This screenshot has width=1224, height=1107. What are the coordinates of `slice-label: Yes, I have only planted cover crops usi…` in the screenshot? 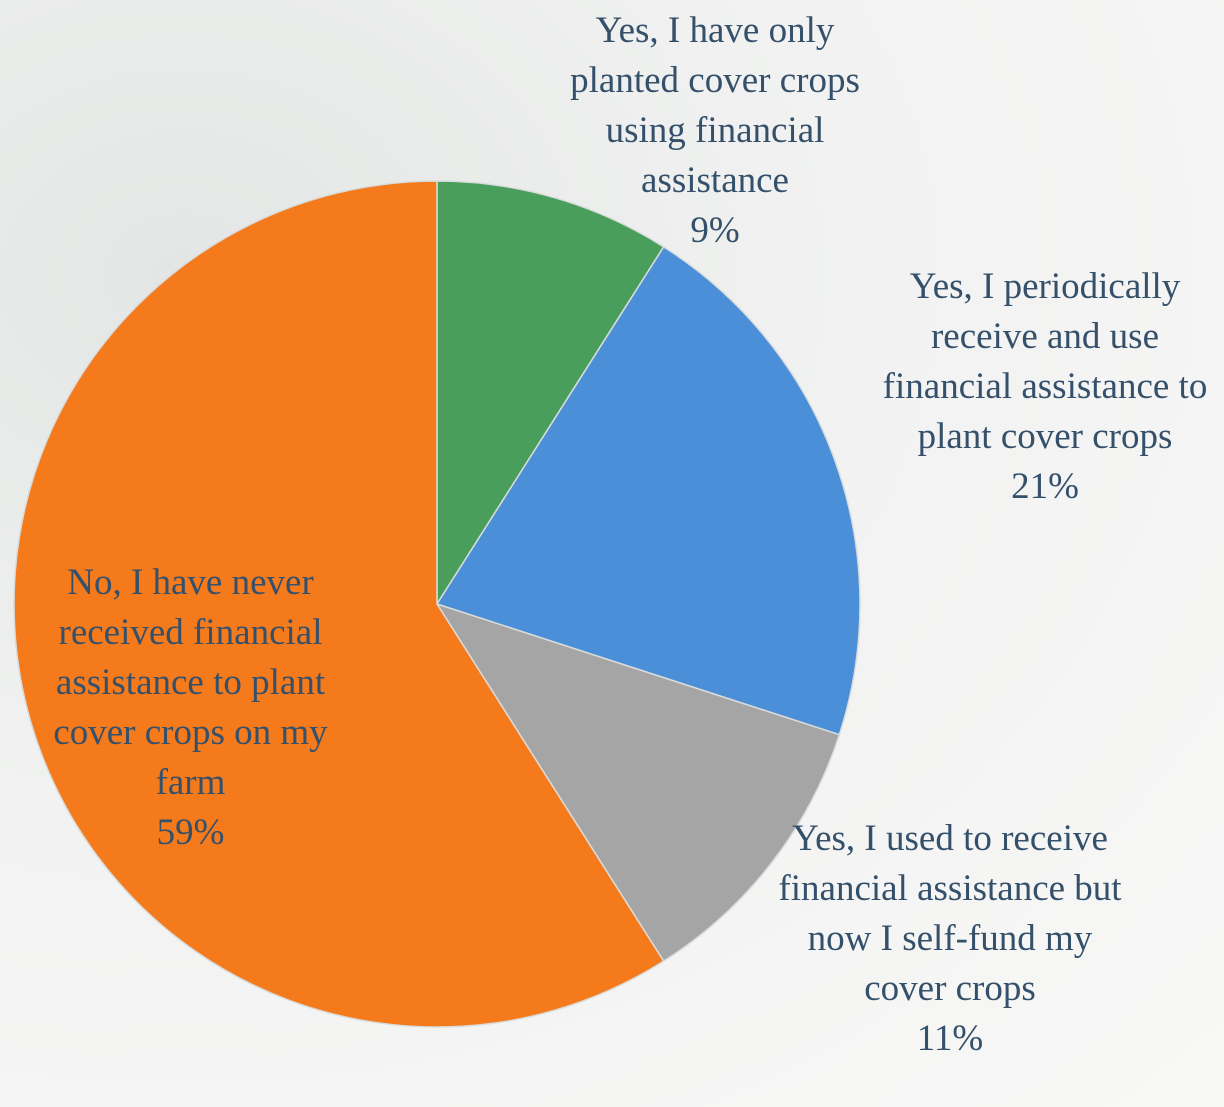 It's located at (715, 131).